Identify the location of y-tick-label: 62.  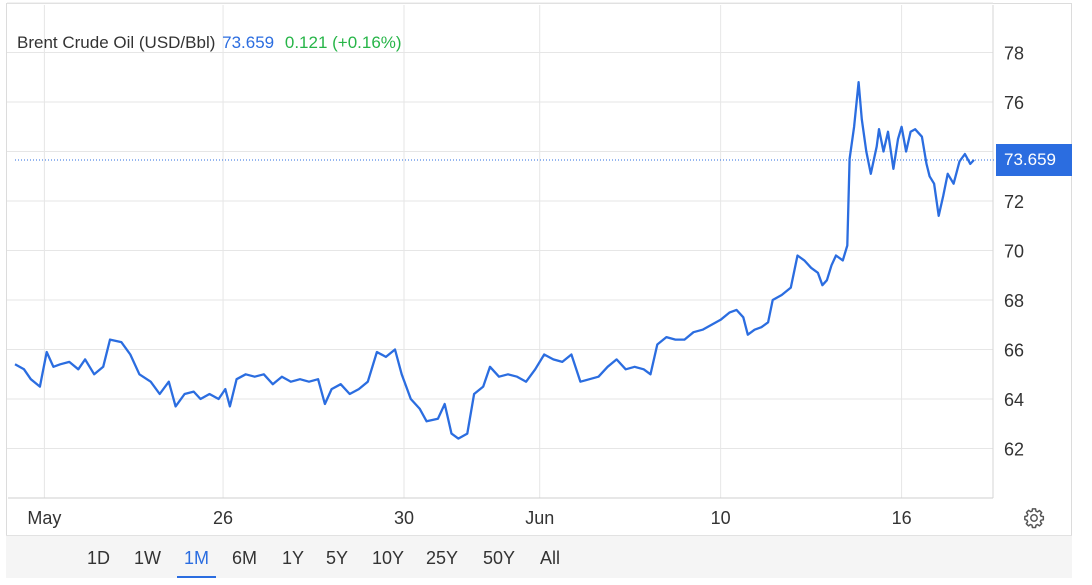
(1014, 450).